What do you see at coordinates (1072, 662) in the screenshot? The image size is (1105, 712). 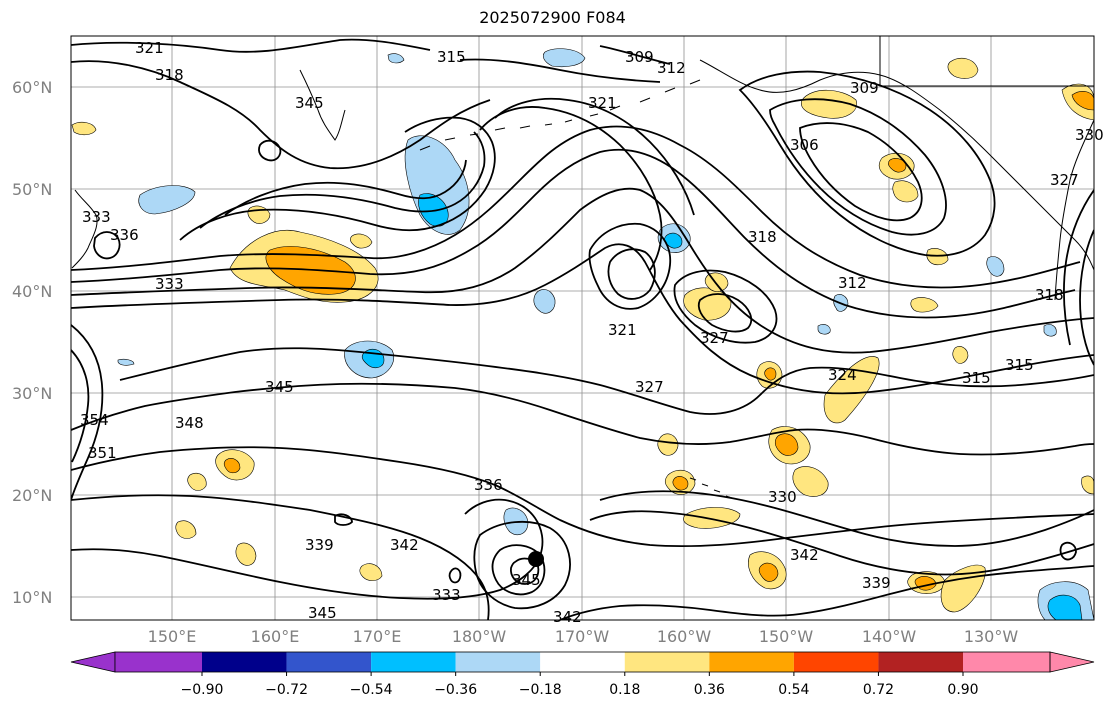 I see `colorbar-extend-max` at bounding box center [1072, 662].